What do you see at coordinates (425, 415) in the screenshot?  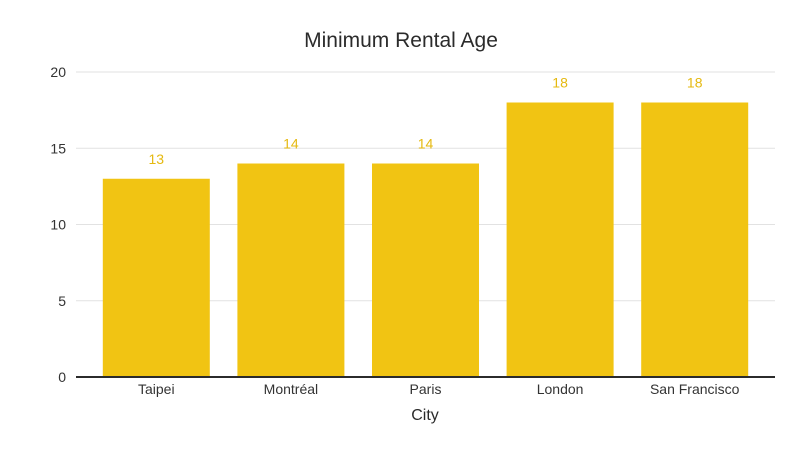 I see `x-axis-title: City` at bounding box center [425, 415].